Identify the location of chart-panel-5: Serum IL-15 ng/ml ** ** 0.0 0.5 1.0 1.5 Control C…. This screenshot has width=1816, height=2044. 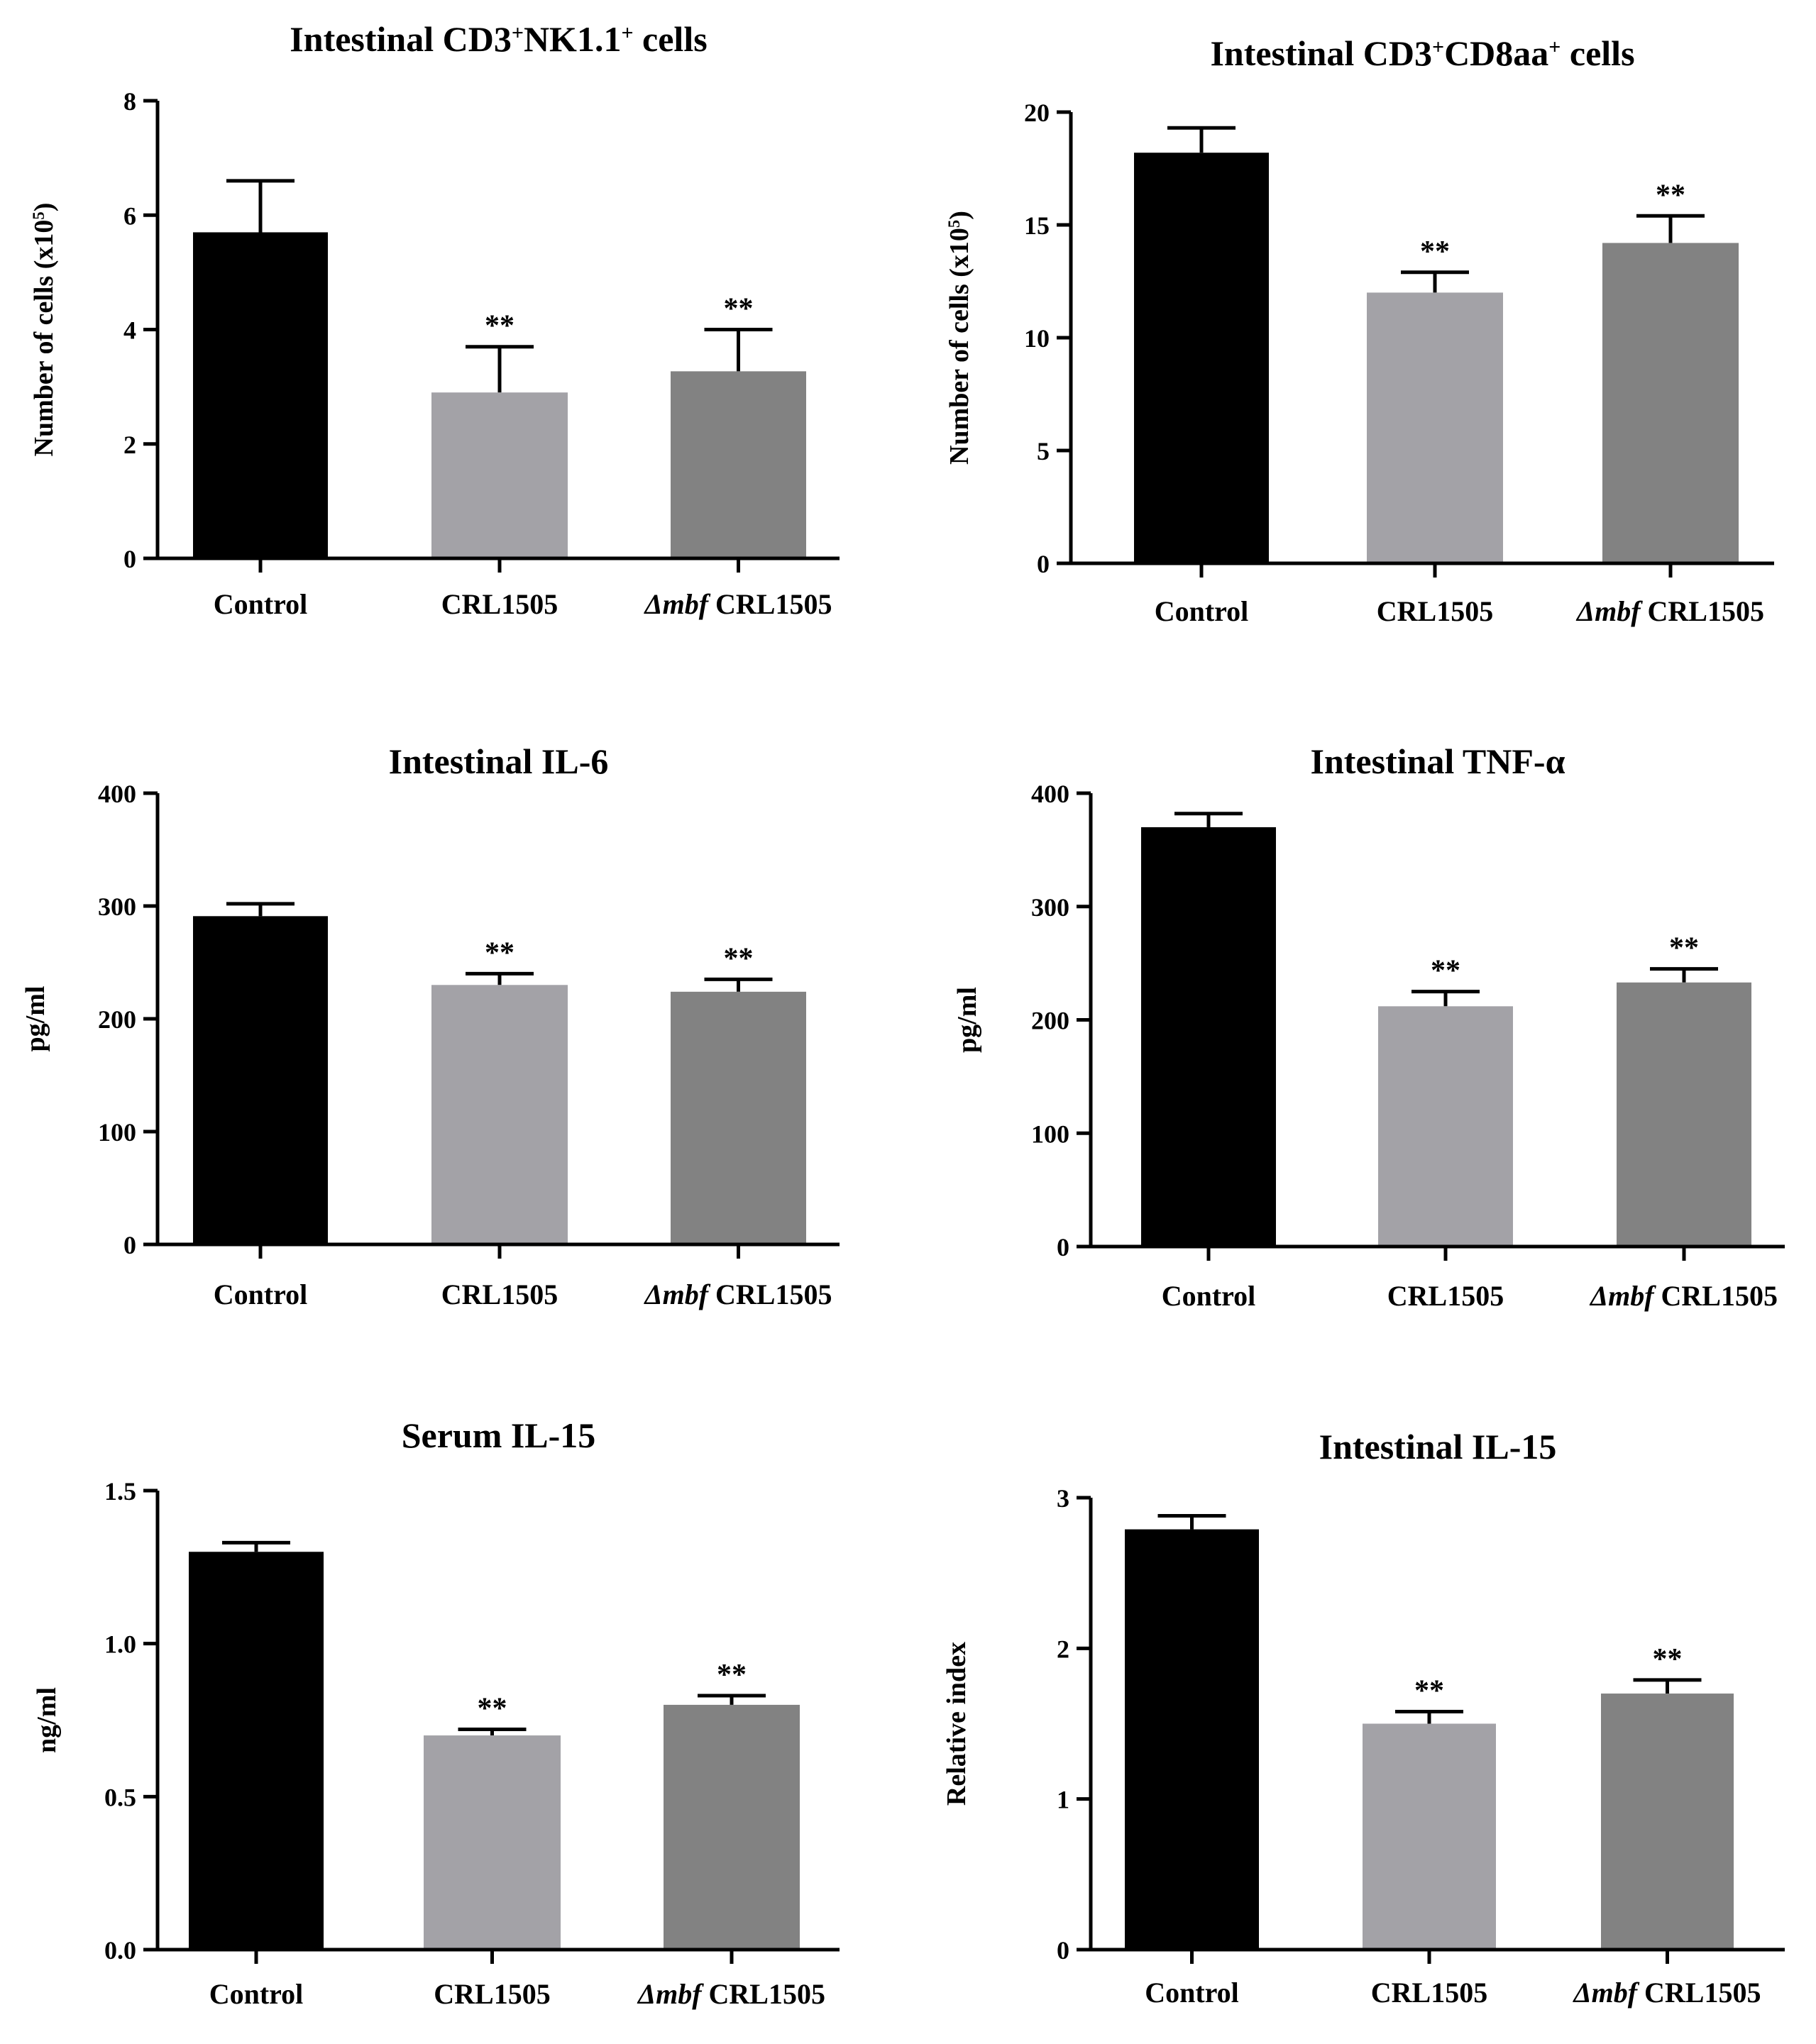
(436, 1712).